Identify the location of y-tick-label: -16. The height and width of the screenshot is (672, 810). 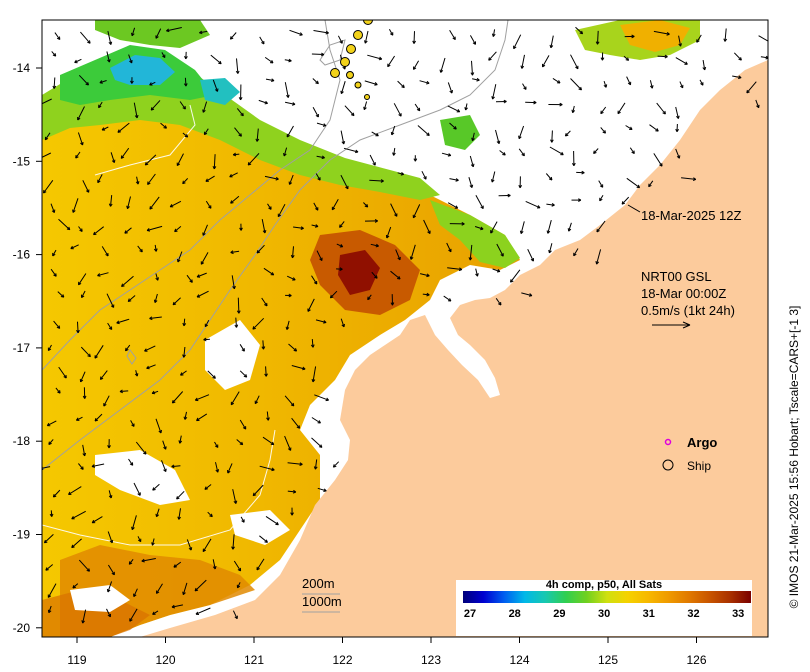
(22, 255).